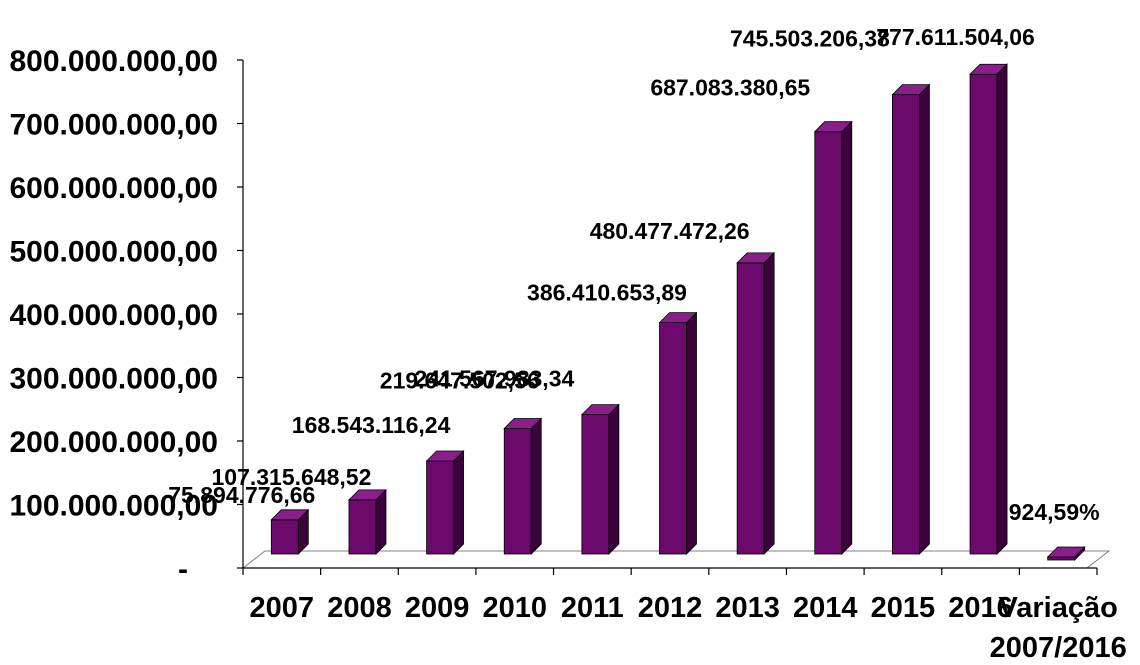 The image size is (1140, 665). I want to click on x-tick-label: 2011, so click(592, 608).